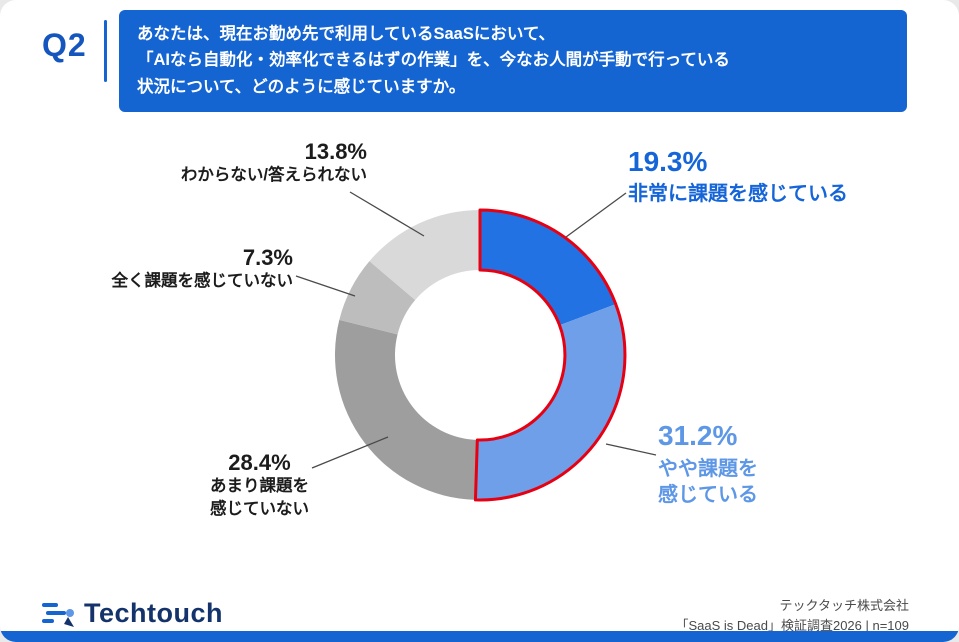  Describe the element at coordinates (58, 614) in the screenshot. I see `techtouch-logo-icon` at that location.